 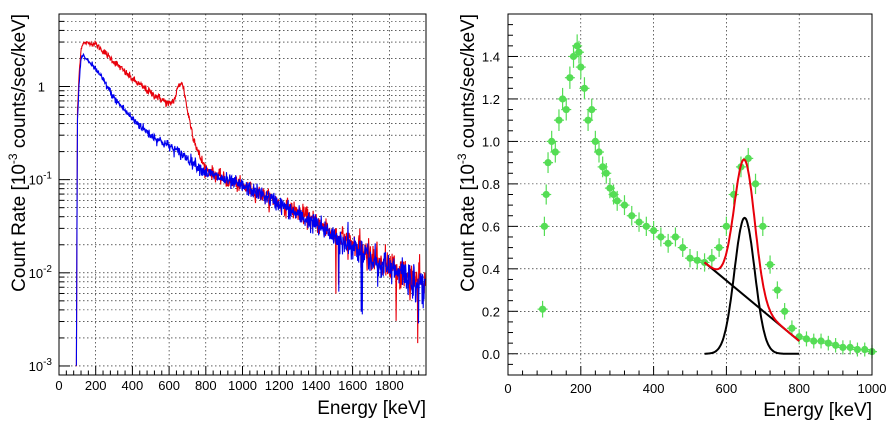 I want to click on left-x-tick-label: 200, so click(x=96, y=385).